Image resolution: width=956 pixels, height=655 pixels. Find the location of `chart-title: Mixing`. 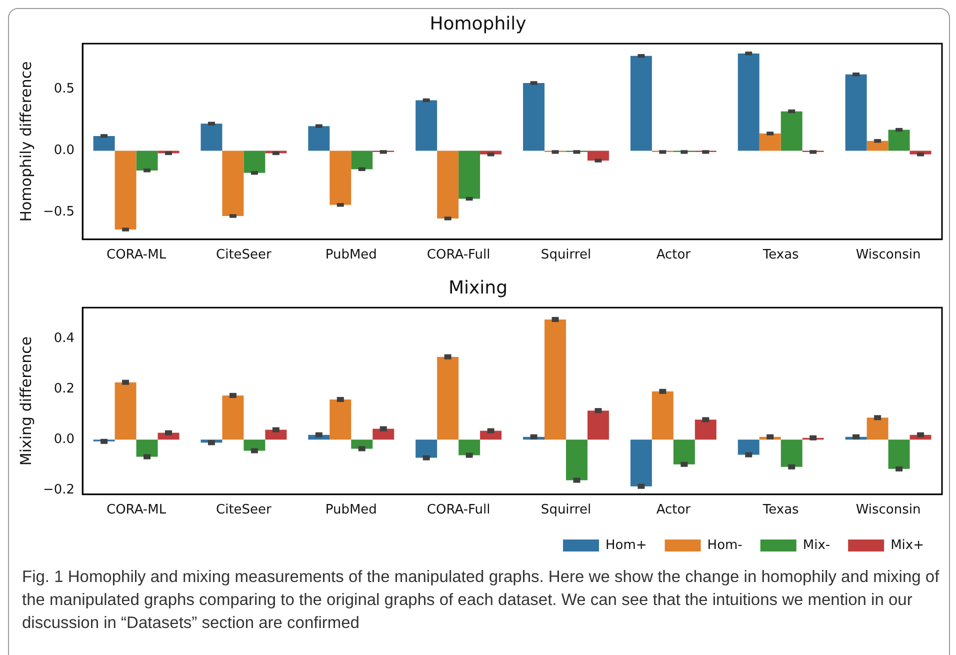

chart-title: Mixing is located at coordinates (478, 287).